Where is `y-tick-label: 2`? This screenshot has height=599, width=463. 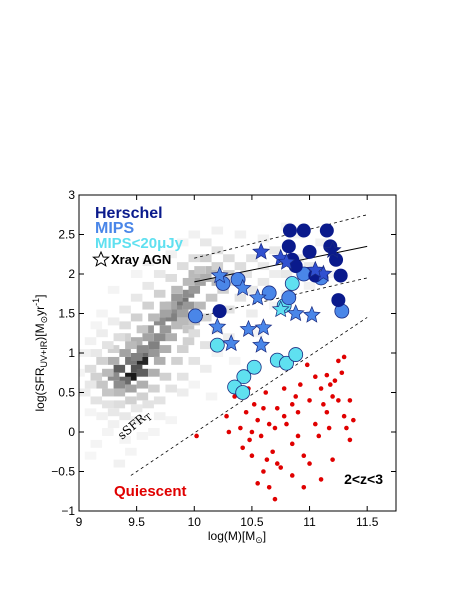
y-tick-label: 2 is located at coordinates (71, 274).